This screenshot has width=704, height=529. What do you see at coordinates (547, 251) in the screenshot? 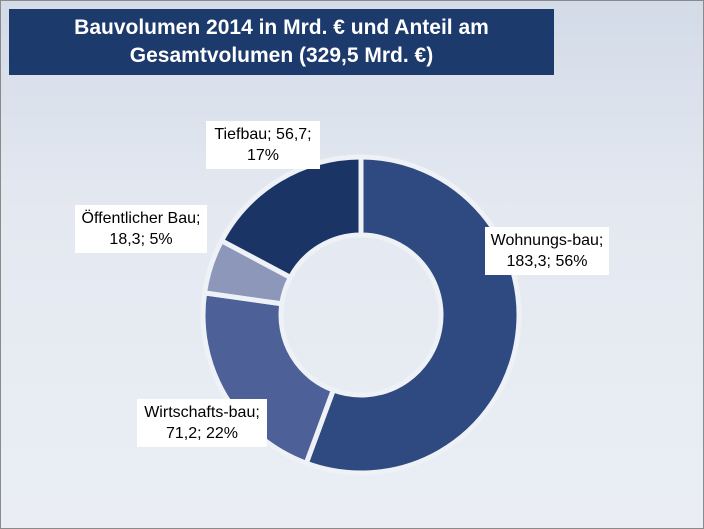
I see `data-label: Wohnungs-bau; 183,3; 56%` at bounding box center [547, 251].